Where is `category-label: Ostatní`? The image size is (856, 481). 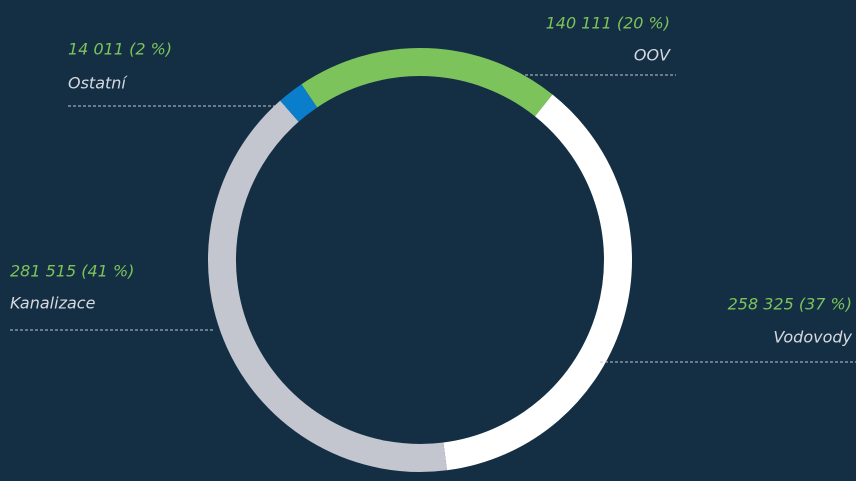 category-label: Ostatní is located at coordinates (98, 83).